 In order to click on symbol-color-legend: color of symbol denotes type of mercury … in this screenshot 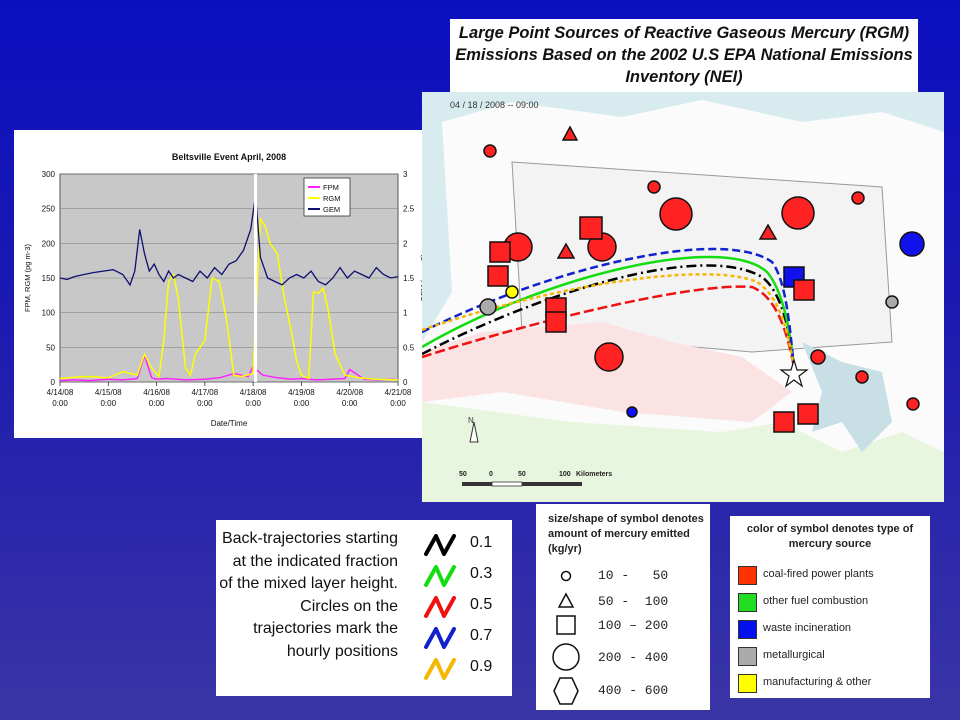, I will do `click(830, 607)`.